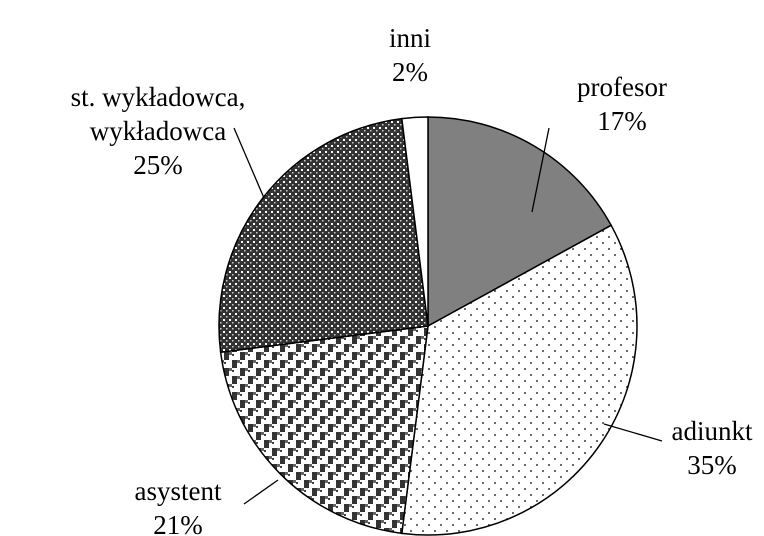 This screenshot has height=536, width=764. What do you see at coordinates (410, 38) in the screenshot?
I see `category-label: inni` at bounding box center [410, 38].